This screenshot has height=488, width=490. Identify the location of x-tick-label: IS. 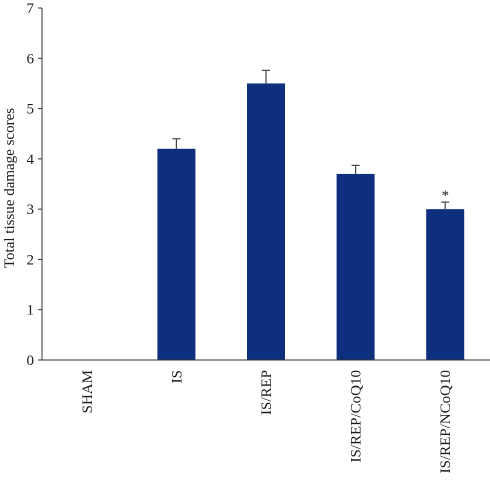
(177, 376).